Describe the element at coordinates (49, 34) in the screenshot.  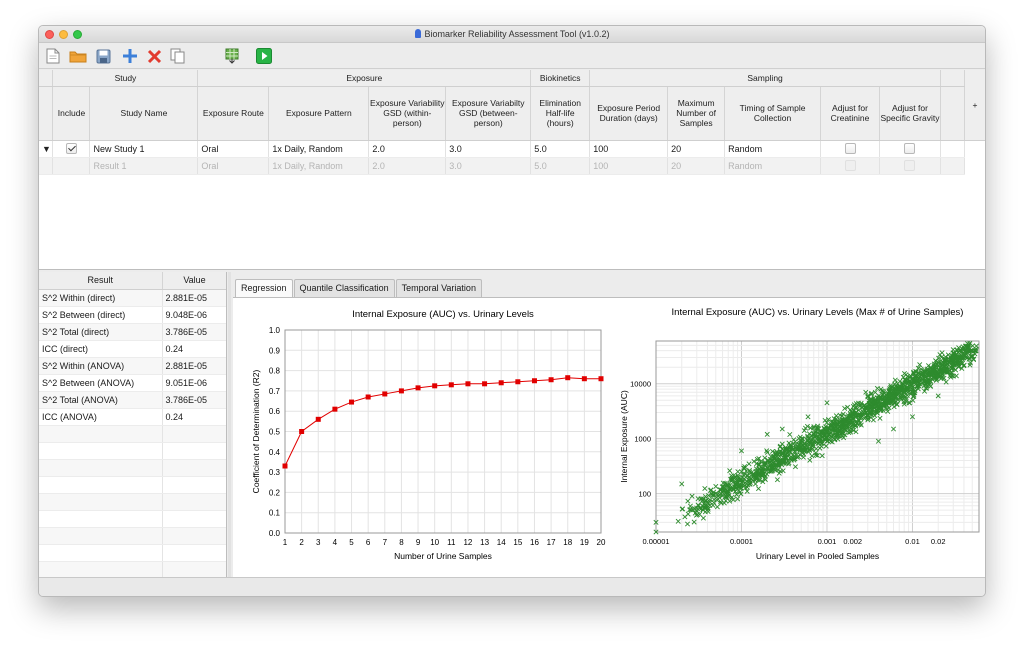
I see `close-window-button` at that location.